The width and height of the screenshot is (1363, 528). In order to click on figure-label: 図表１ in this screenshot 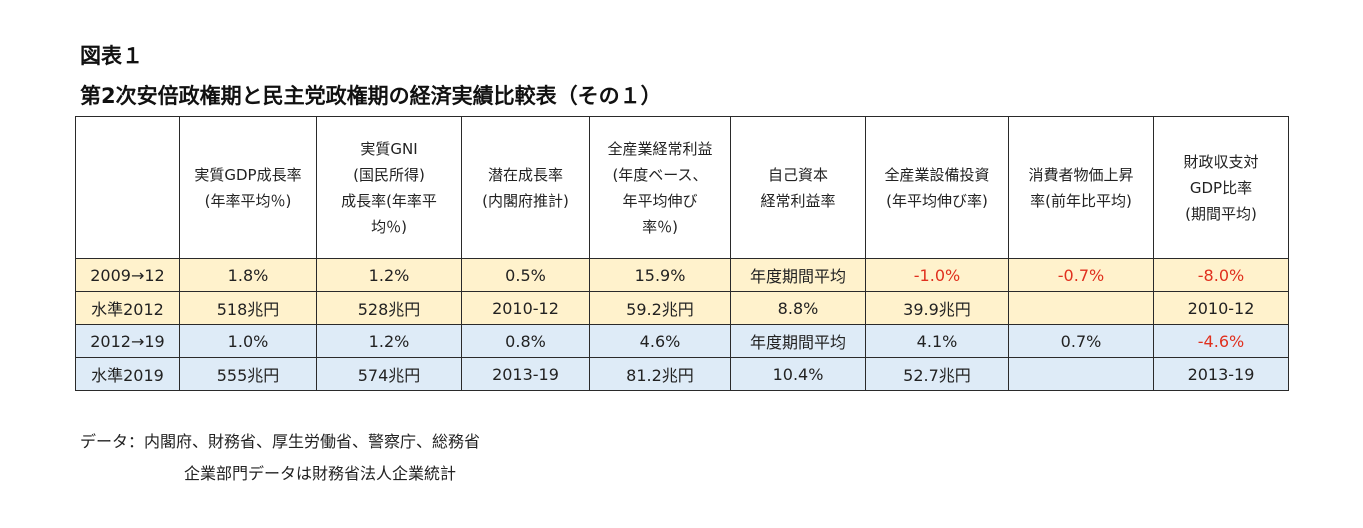, I will do `click(111, 56)`.